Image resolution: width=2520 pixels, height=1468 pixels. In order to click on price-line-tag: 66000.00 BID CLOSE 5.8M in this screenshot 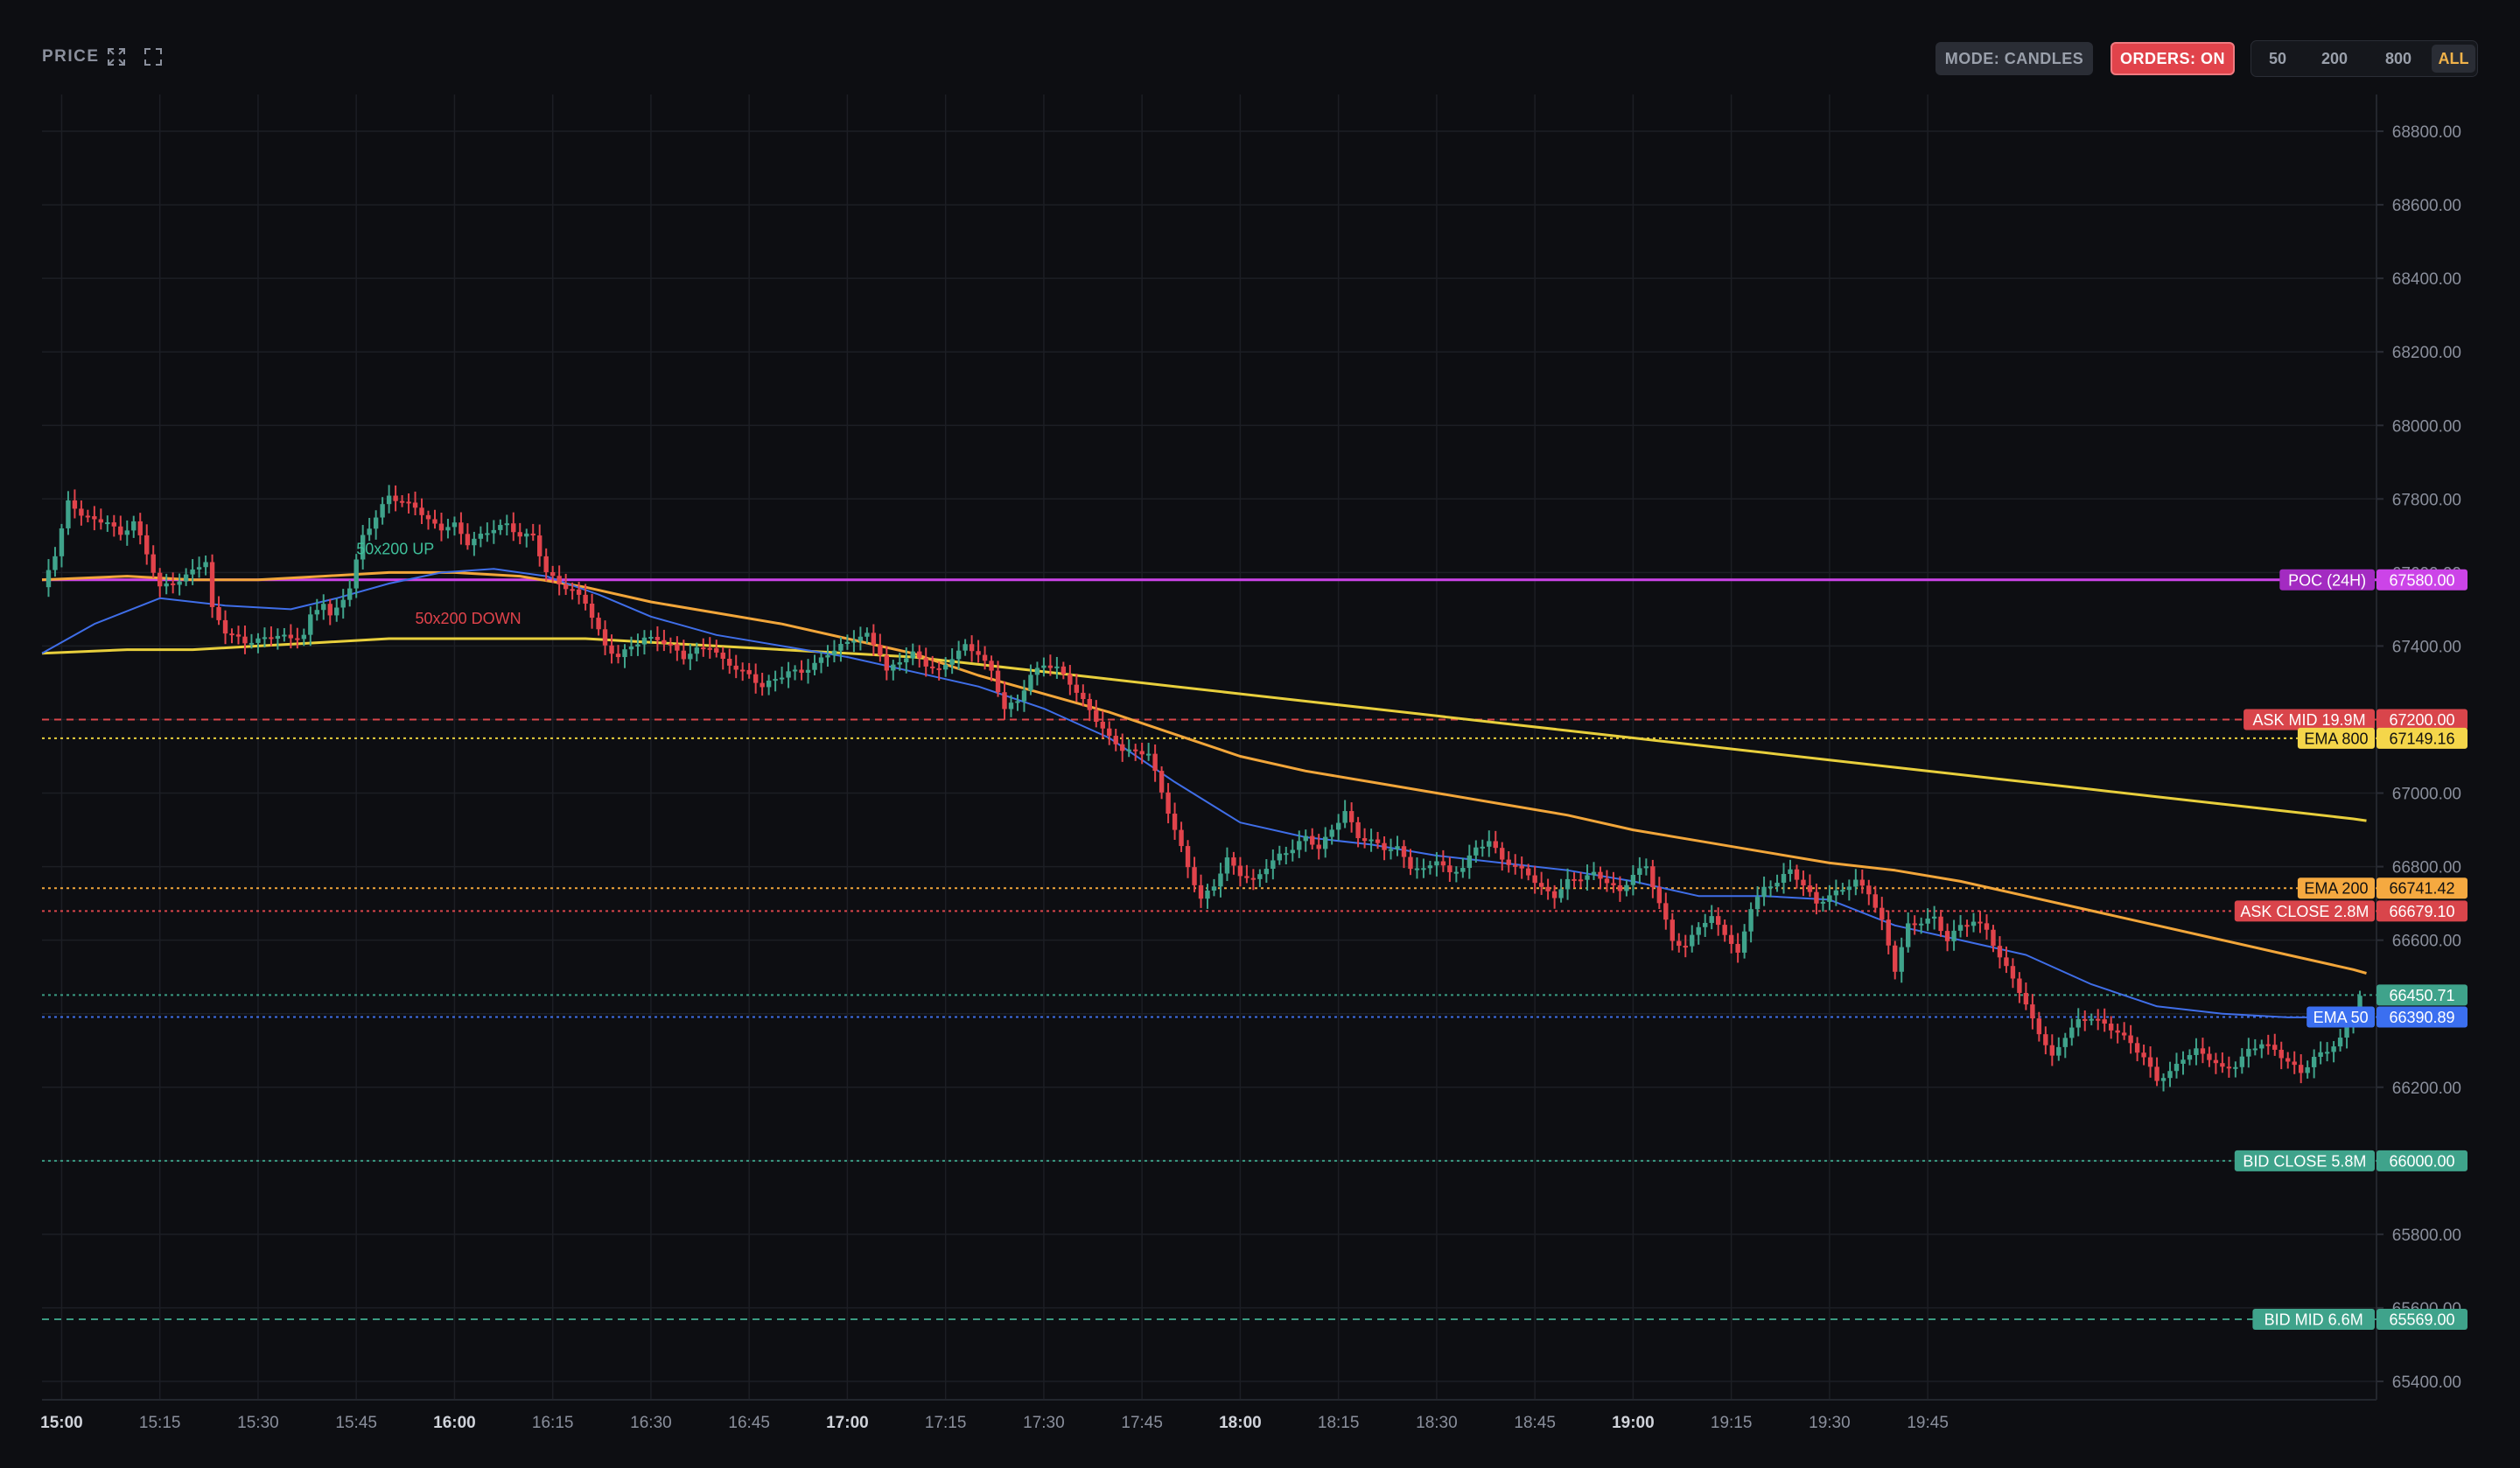, I will do `click(2351, 1160)`.